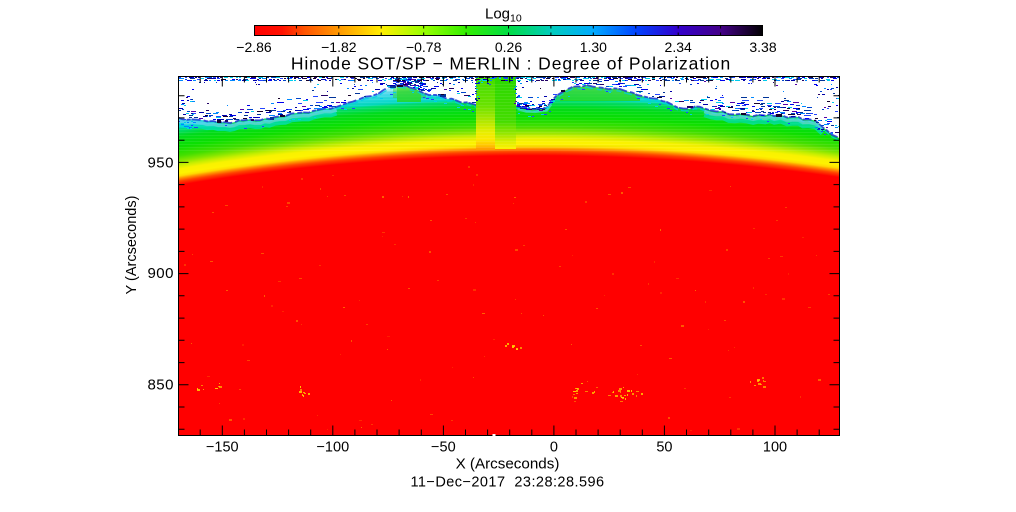 This screenshot has width=1016, height=512. Describe the element at coordinates (160, 273) in the screenshot. I see `svg-text: 900` at that location.